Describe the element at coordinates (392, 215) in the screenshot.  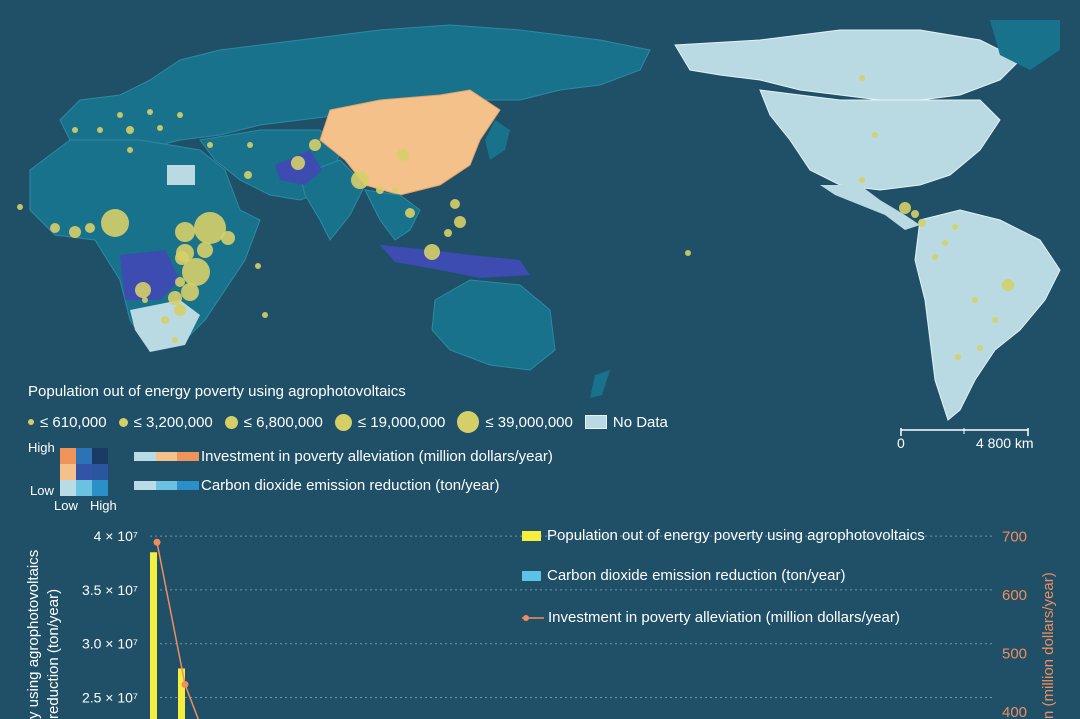
I see `region-southeast-asia` at that location.